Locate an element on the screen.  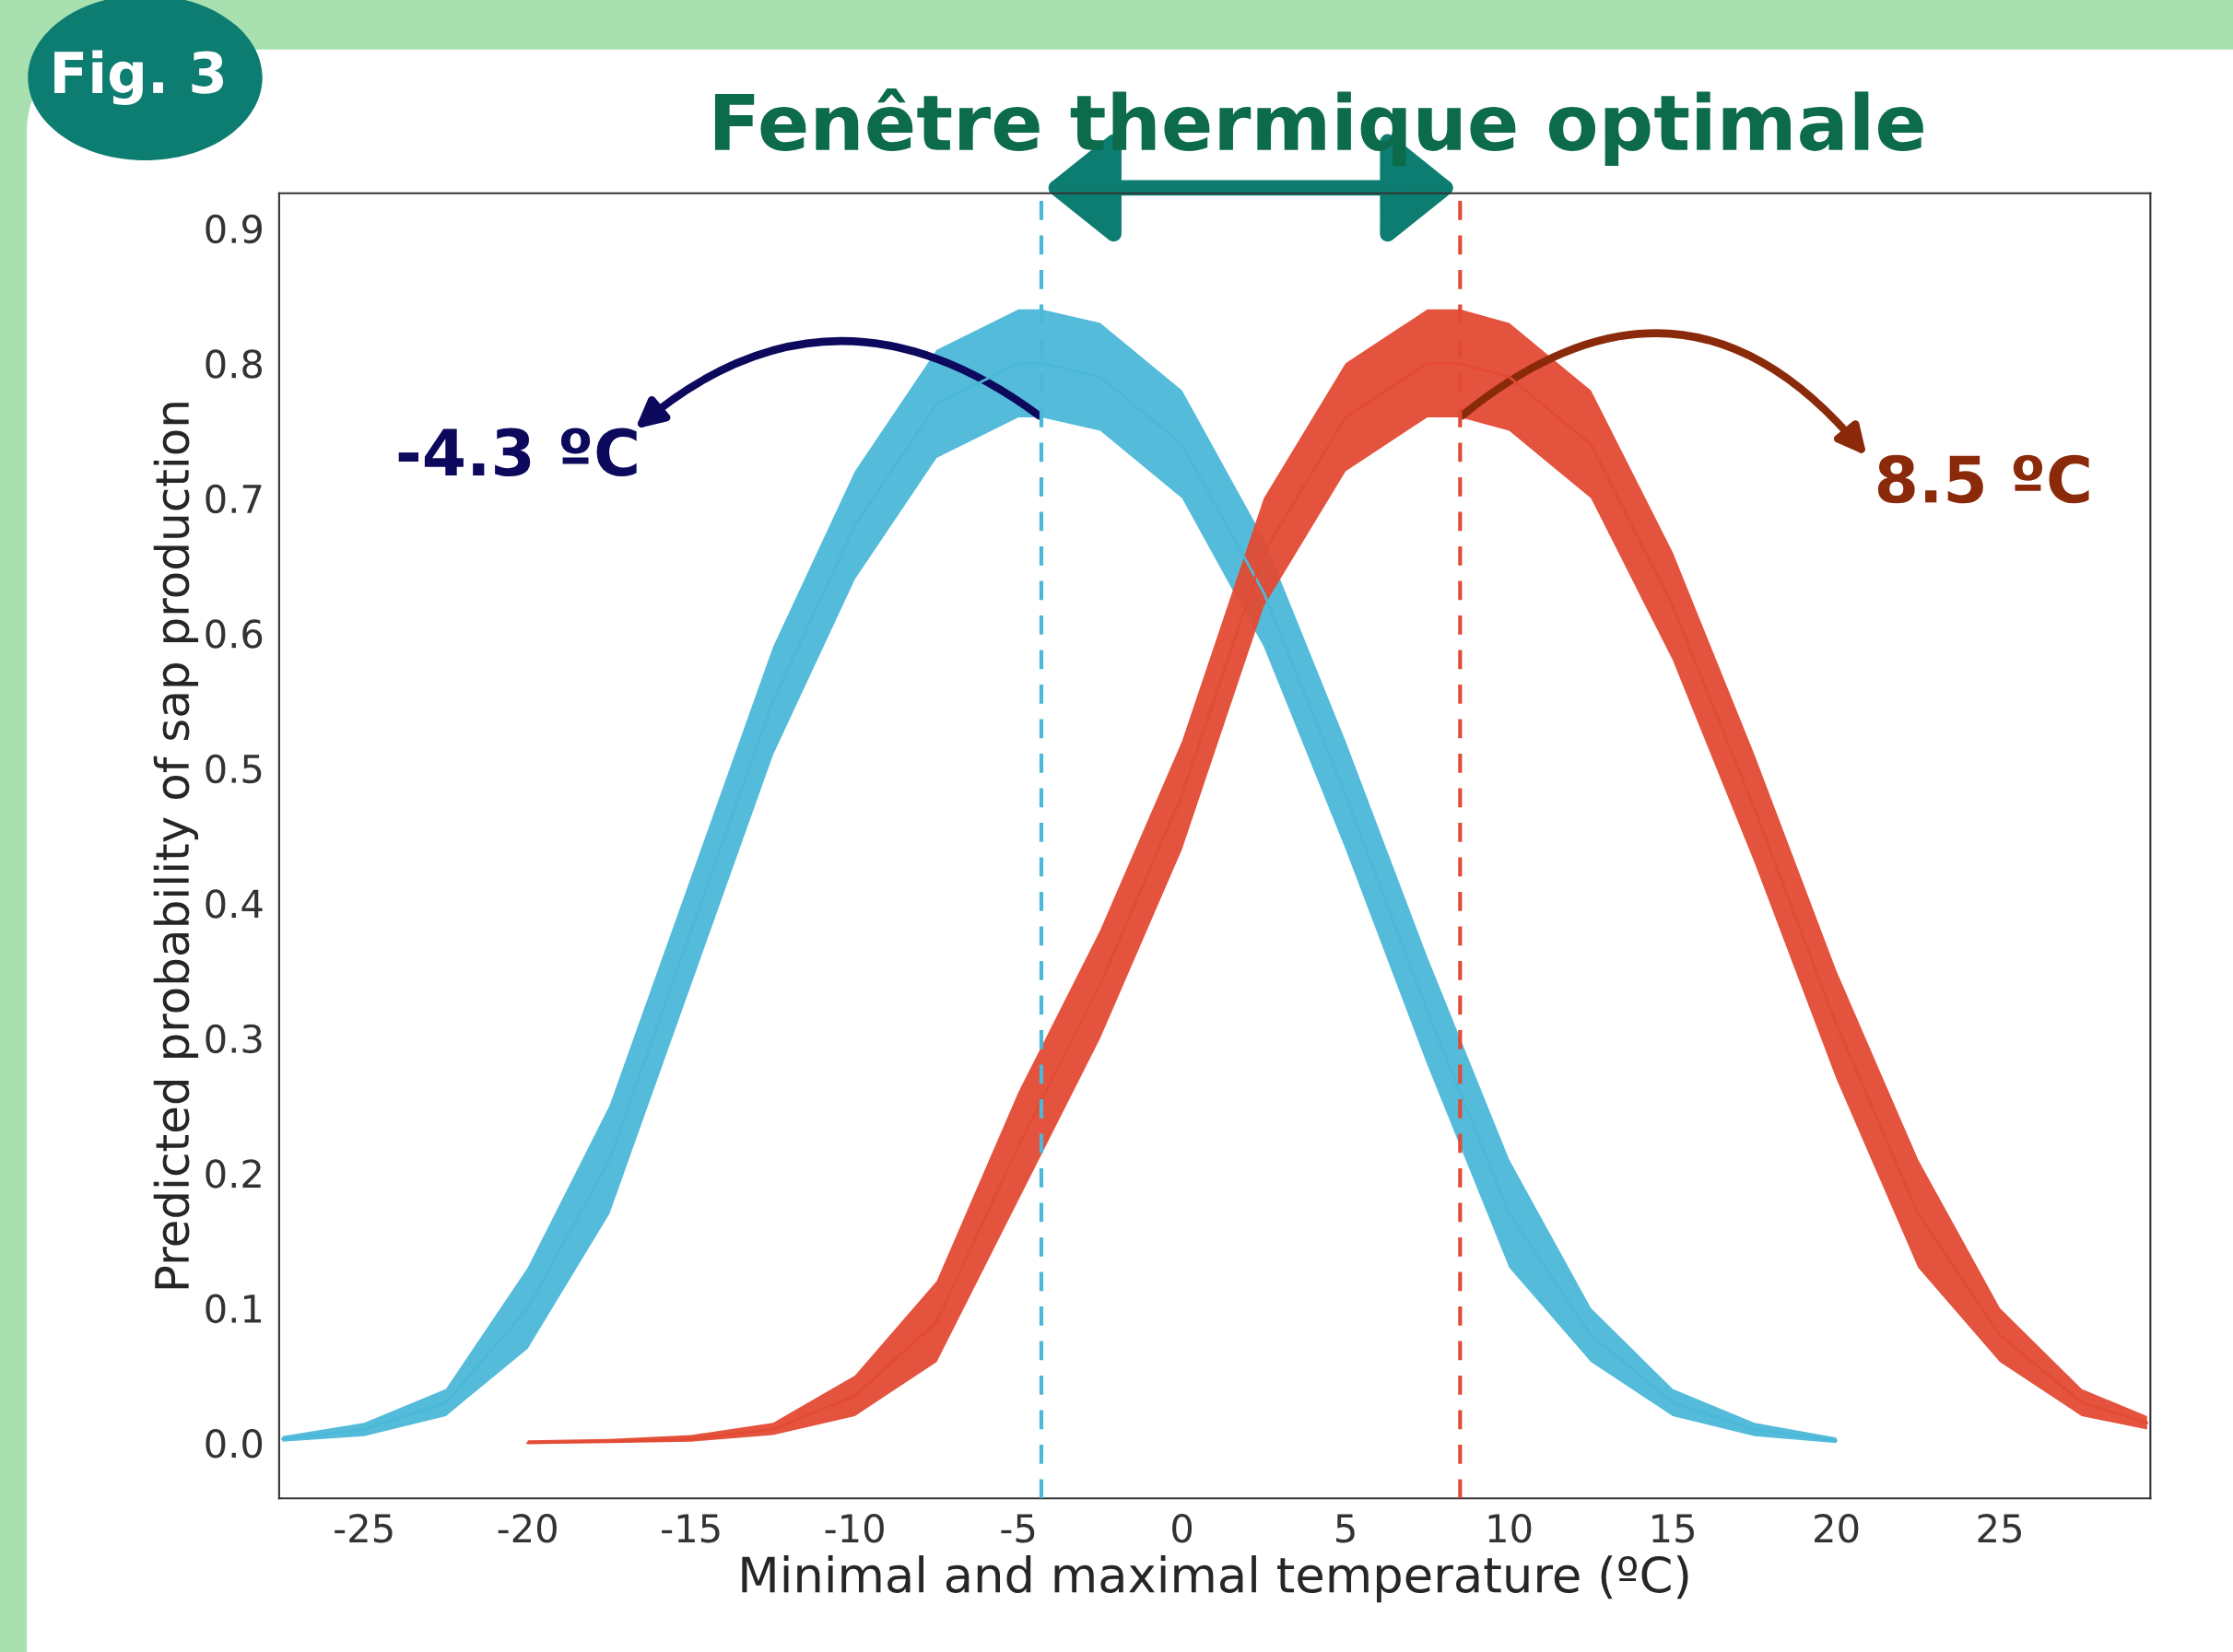
y-tick-label: 0.5 is located at coordinates (234, 769).